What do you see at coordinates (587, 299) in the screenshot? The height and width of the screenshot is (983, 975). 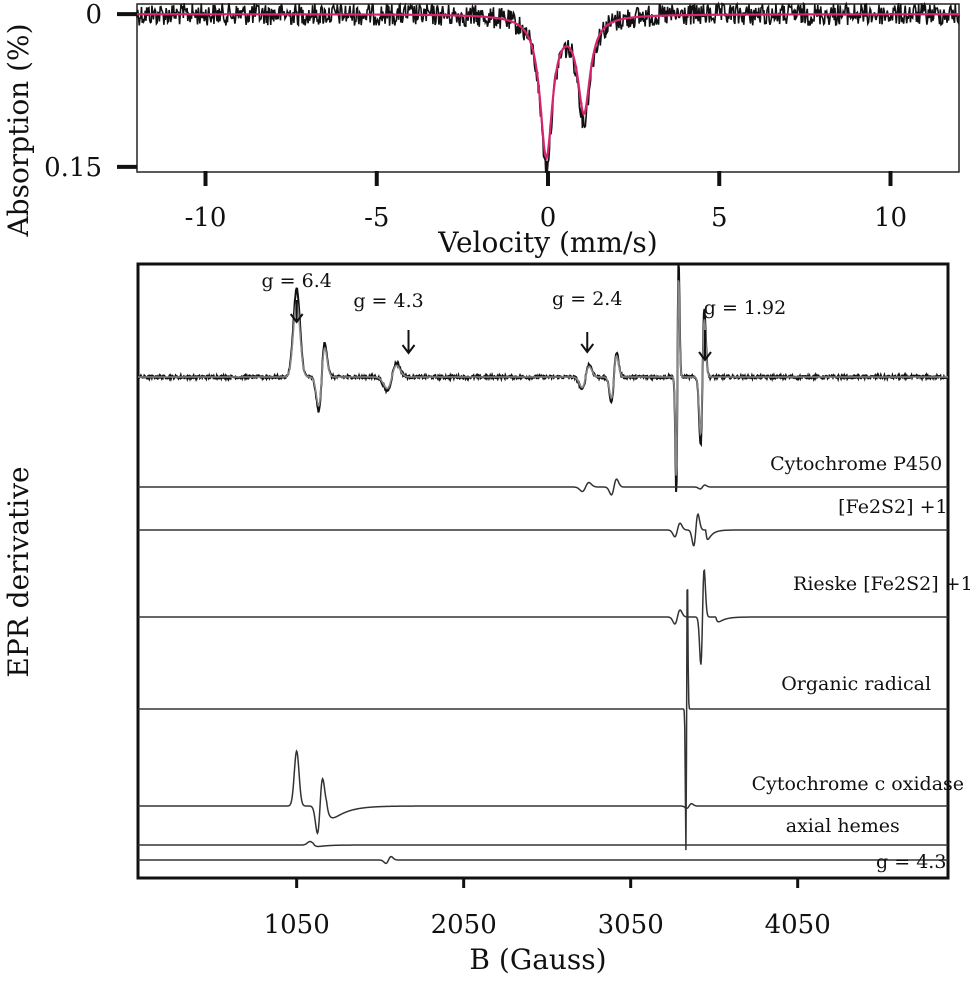 I see `g-value-annotation: g = 2.4` at bounding box center [587, 299].